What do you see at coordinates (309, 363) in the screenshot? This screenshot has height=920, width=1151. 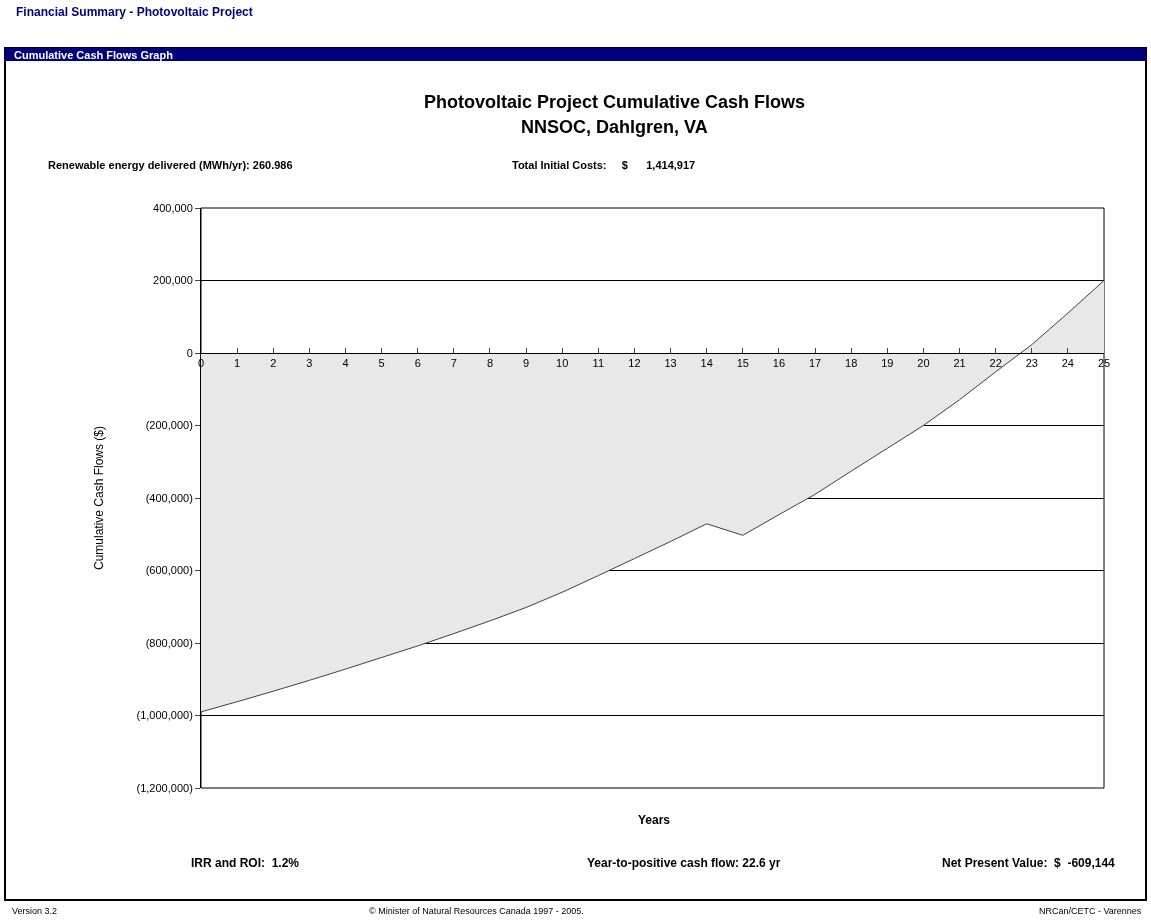 I see `x-tick-label: 3` at bounding box center [309, 363].